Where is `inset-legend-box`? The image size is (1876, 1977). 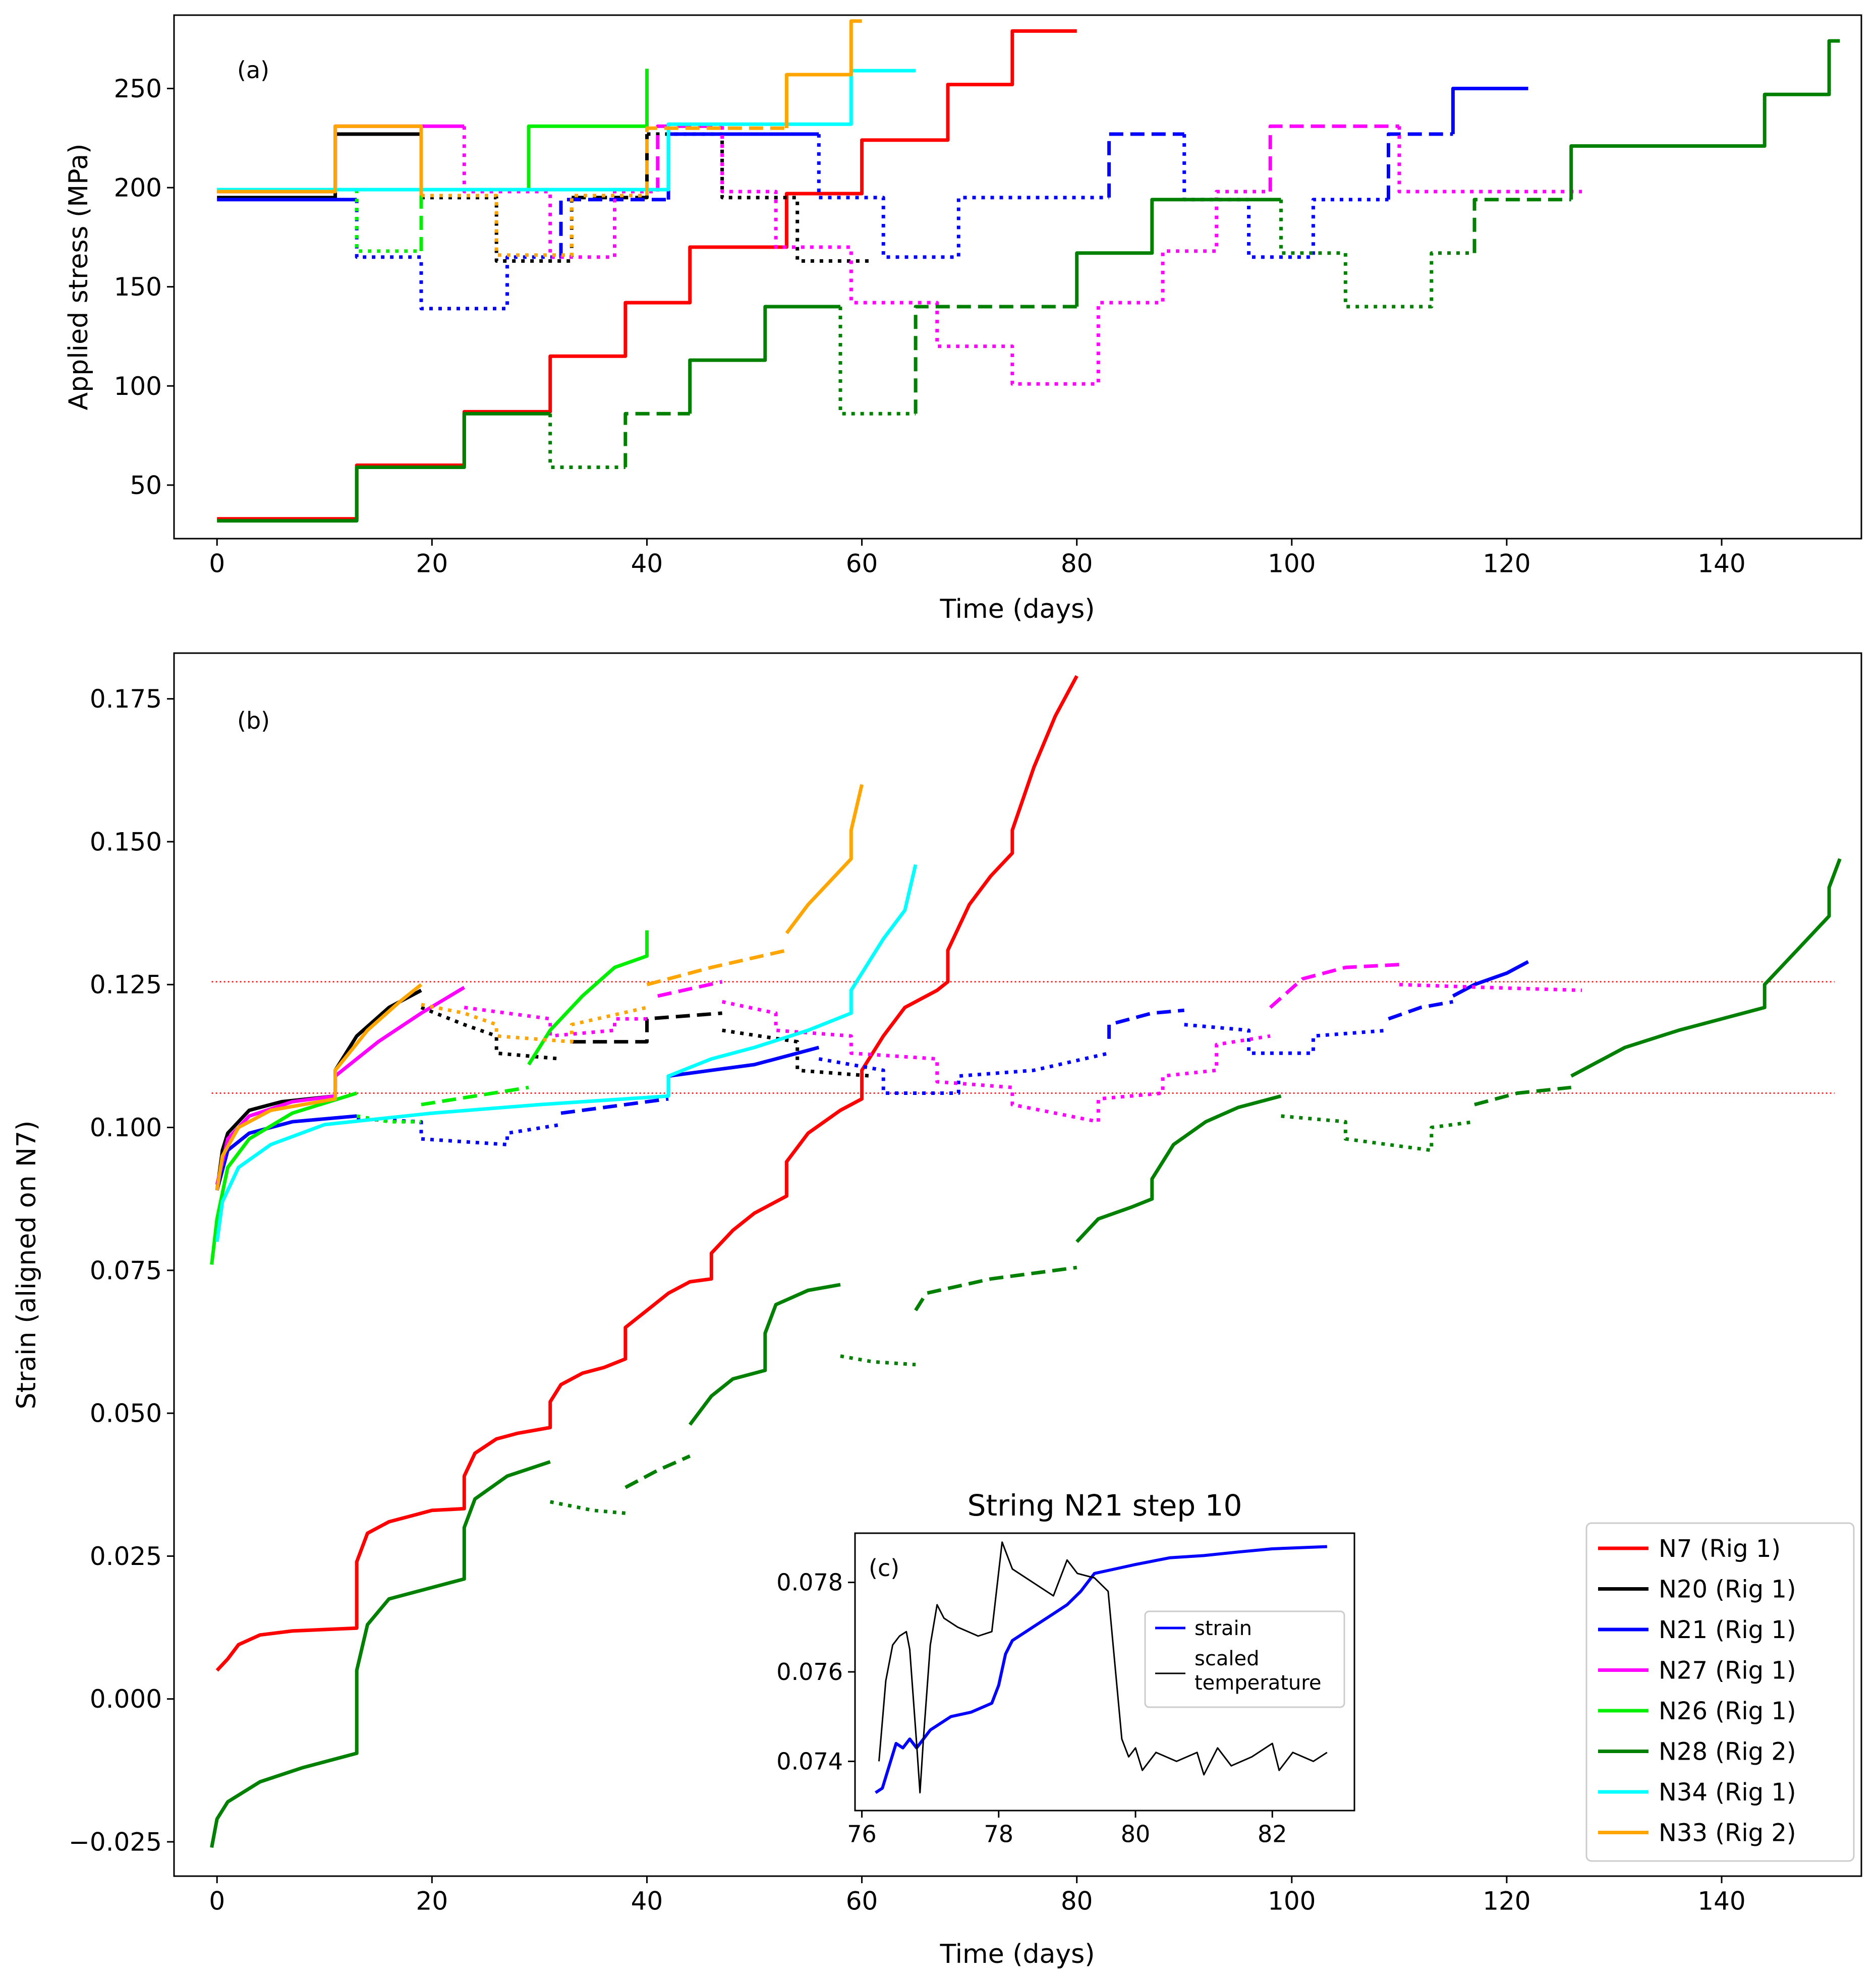
inset-legend-box is located at coordinates (1244, 1659).